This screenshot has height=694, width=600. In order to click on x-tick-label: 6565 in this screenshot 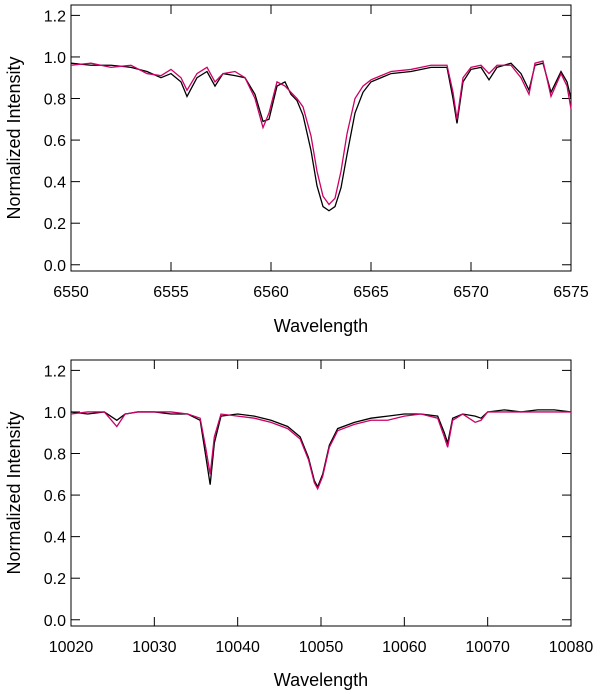, I will do `click(371, 292)`.